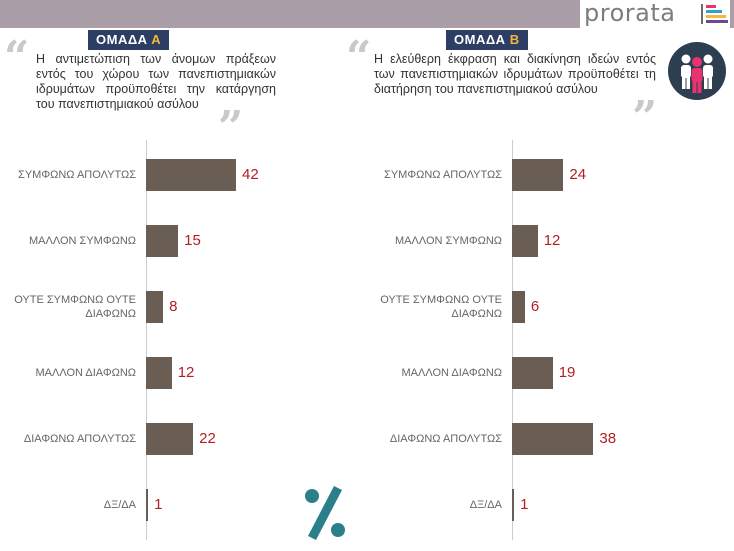 This screenshot has width=734, height=551. What do you see at coordinates (192, 240) in the screenshot?
I see `bar-value-label: 15` at bounding box center [192, 240].